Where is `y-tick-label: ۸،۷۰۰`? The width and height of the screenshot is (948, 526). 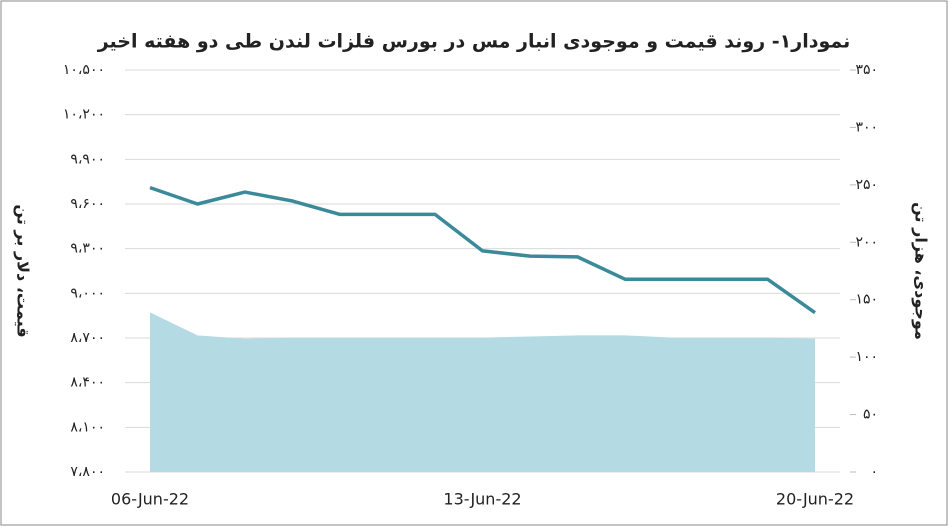 y-tick-label: ۸،۷۰۰ is located at coordinates (87, 338).